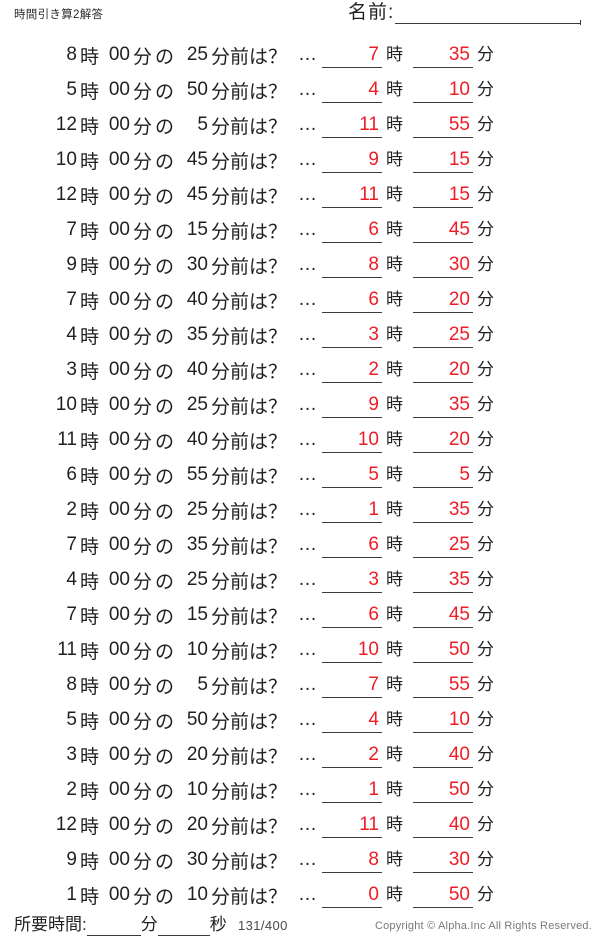  What do you see at coordinates (408, 440) in the screenshot?
I see `answer-group: 10 時 20 分` at bounding box center [408, 440].